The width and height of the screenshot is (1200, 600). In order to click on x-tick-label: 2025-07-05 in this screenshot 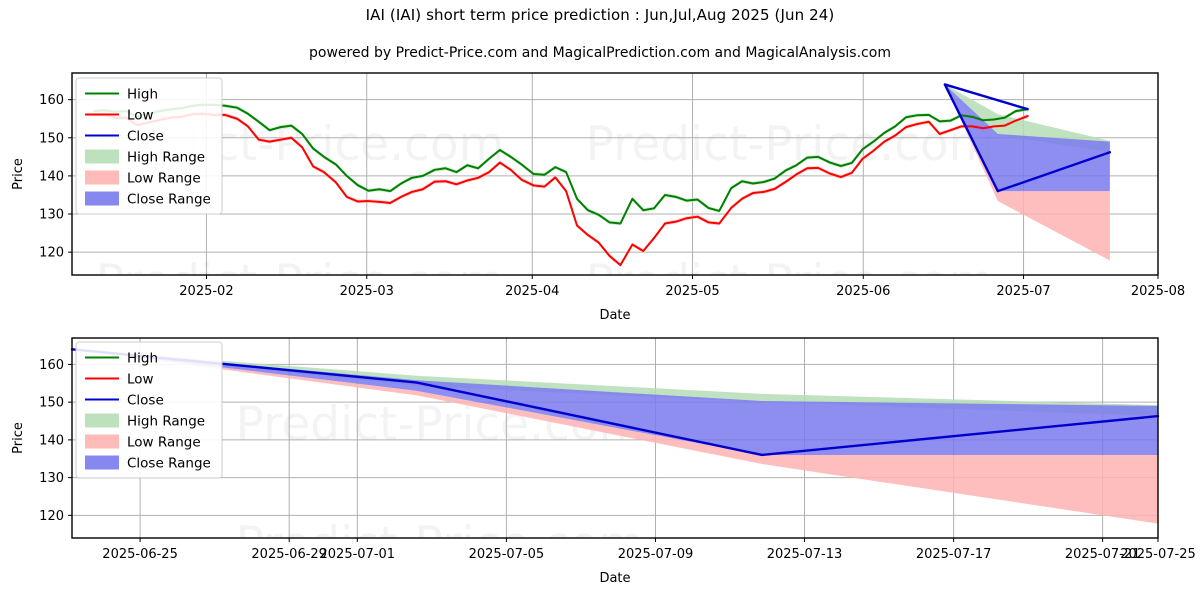, I will do `click(507, 554)`.